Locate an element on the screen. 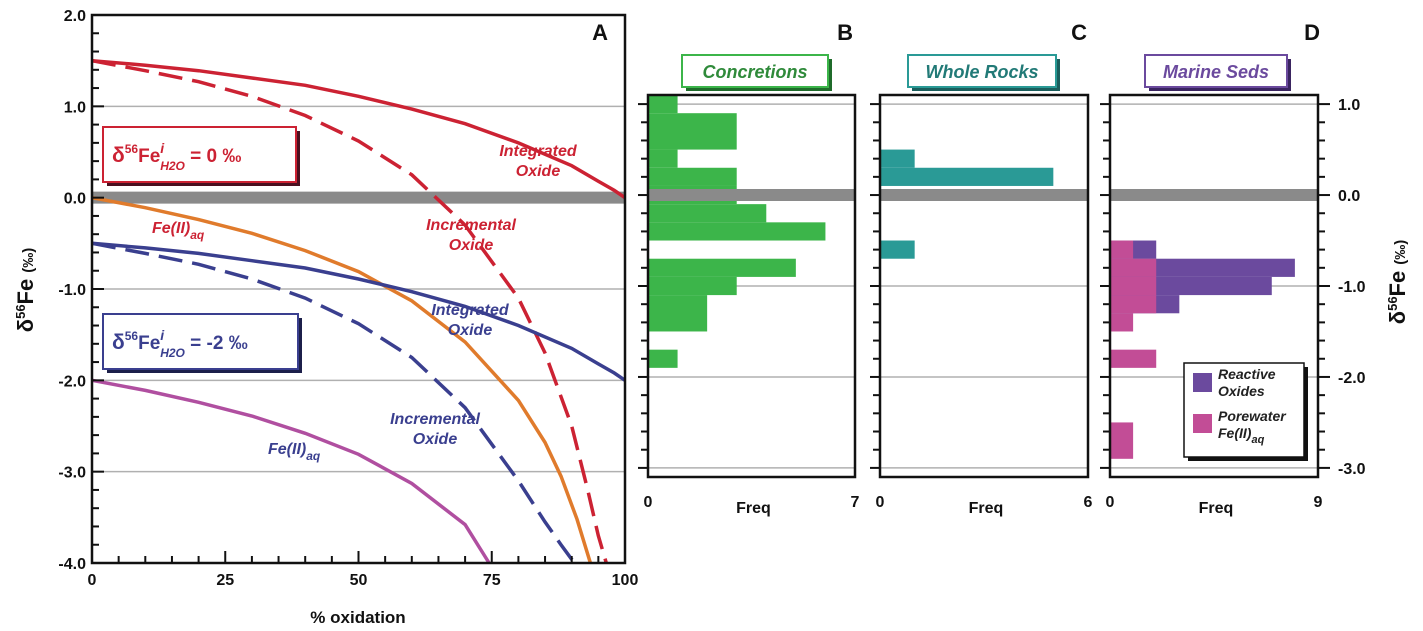 Image resolution: width=1423 pixels, height=631 pixels. panel-letter-a: A is located at coordinates (600, 32).